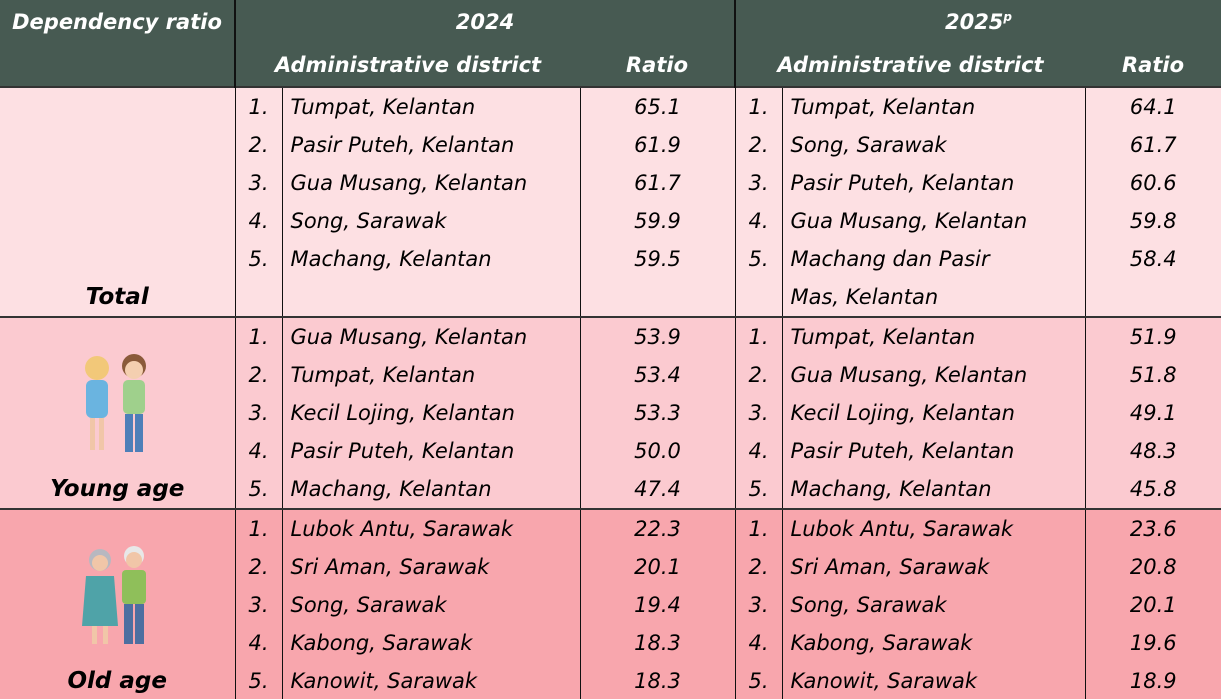 The width and height of the screenshot is (1221, 699). I want to click on ratio: 59.5, so click(657, 278).